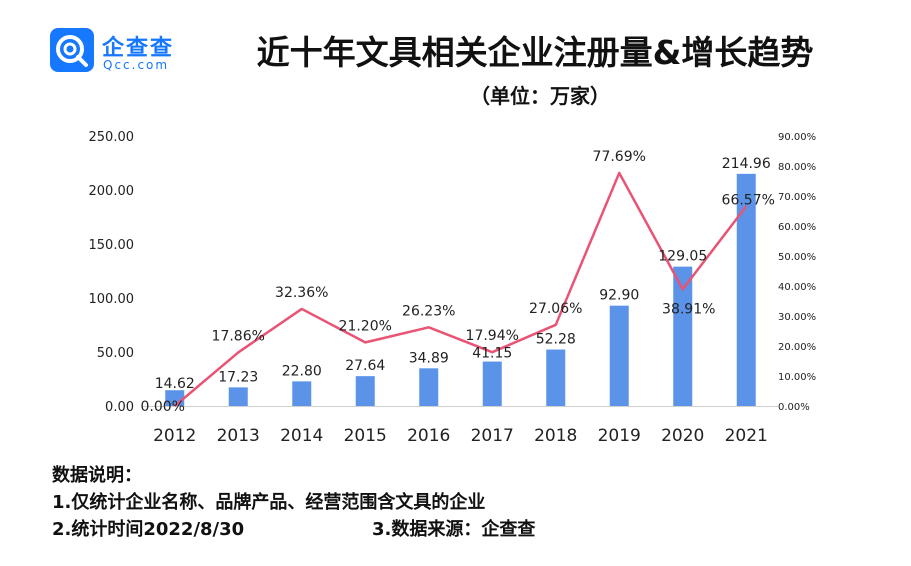 The image size is (911, 566). Describe the element at coordinates (428, 436) in the screenshot. I see `x-axis-tick-label: 2016` at that location.